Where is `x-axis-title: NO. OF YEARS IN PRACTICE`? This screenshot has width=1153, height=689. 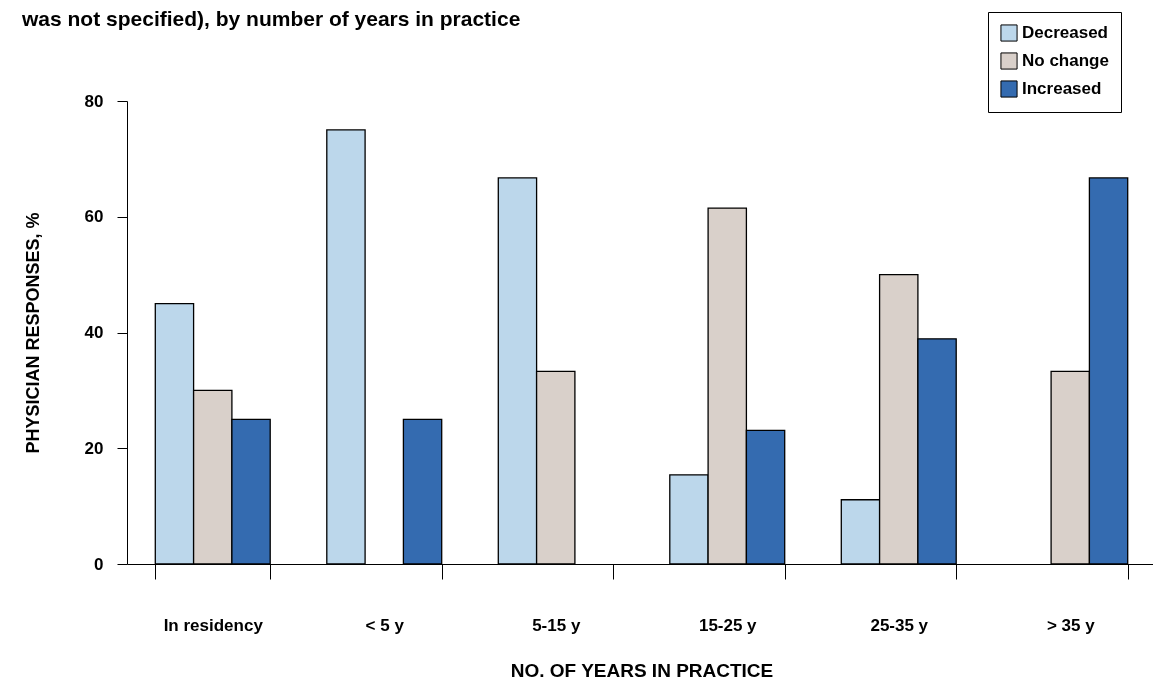
x-axis-title: NO. OF YEARS IN PRACTICE is located at coordinates (642, 670).